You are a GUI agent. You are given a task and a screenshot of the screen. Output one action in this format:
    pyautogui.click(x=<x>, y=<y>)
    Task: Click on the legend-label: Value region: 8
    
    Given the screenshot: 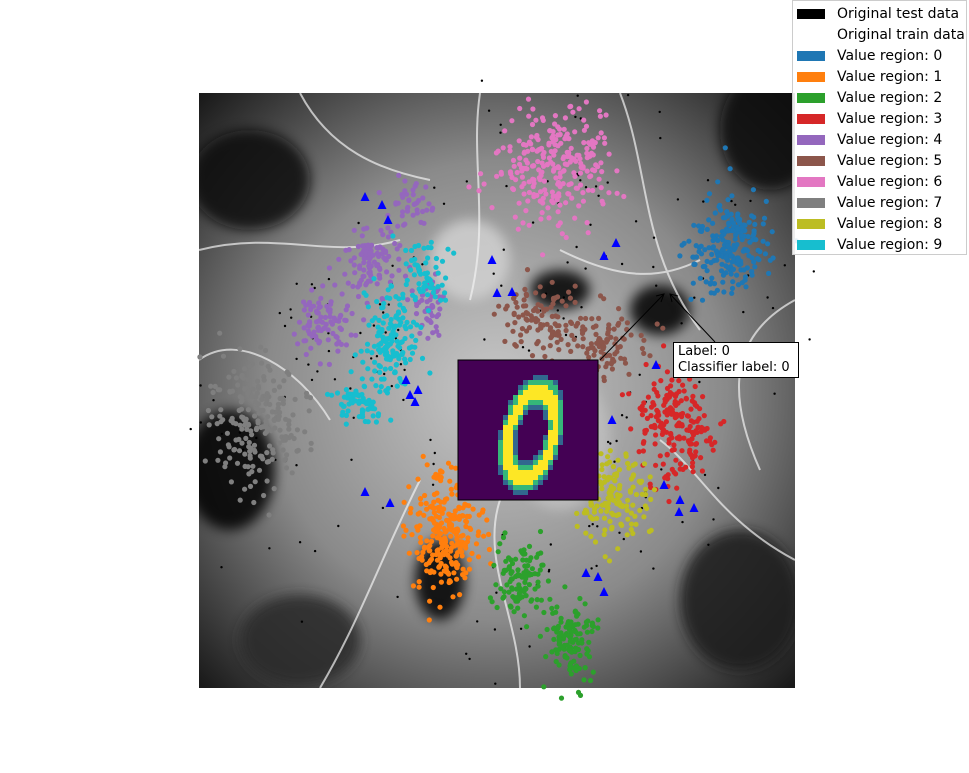 What is the action you would take?
    pyautogui.click(x=890, y=223)
    